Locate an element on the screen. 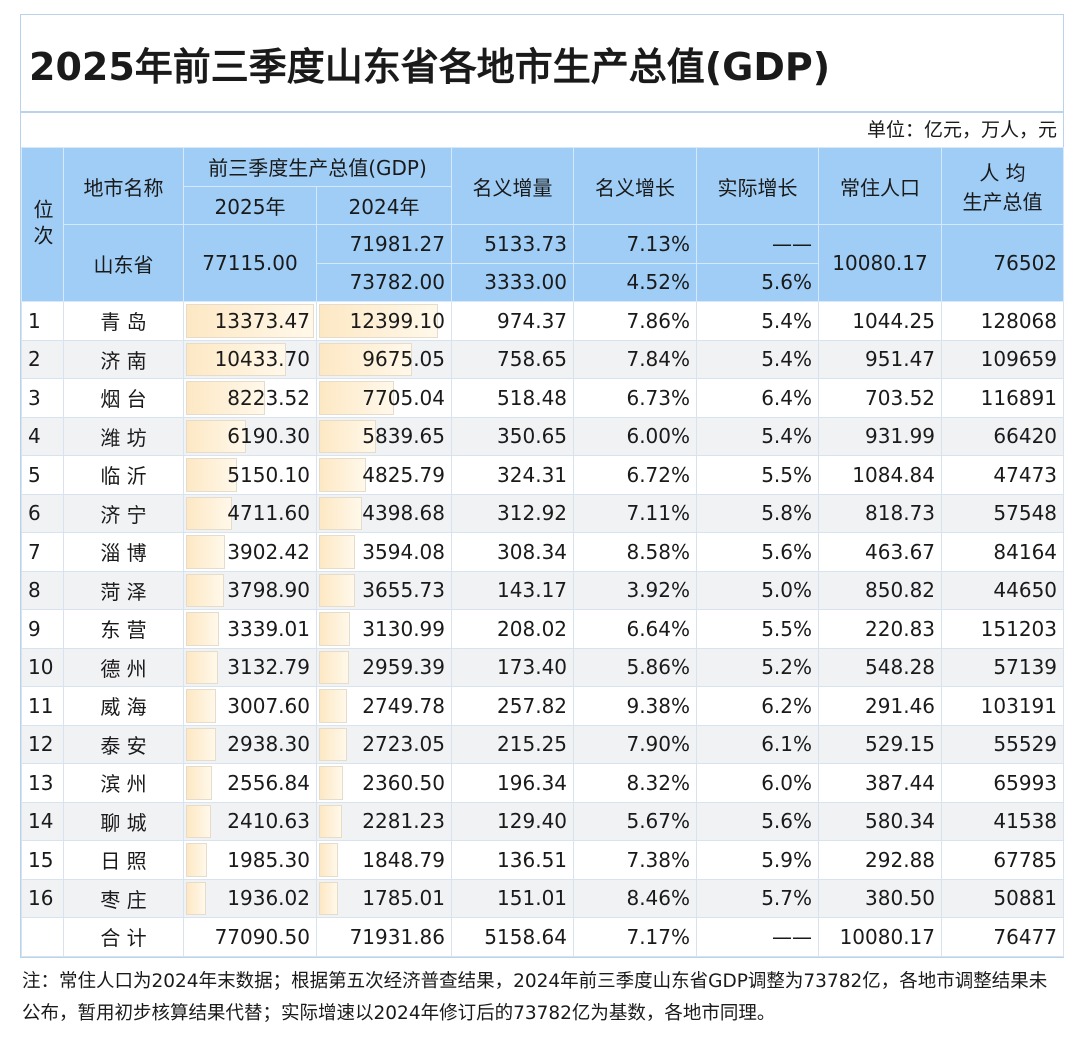 The height and width of the screenshot is (1050, 1080). per-capita-cell: 103191 is located at coordinates (1003, 706).